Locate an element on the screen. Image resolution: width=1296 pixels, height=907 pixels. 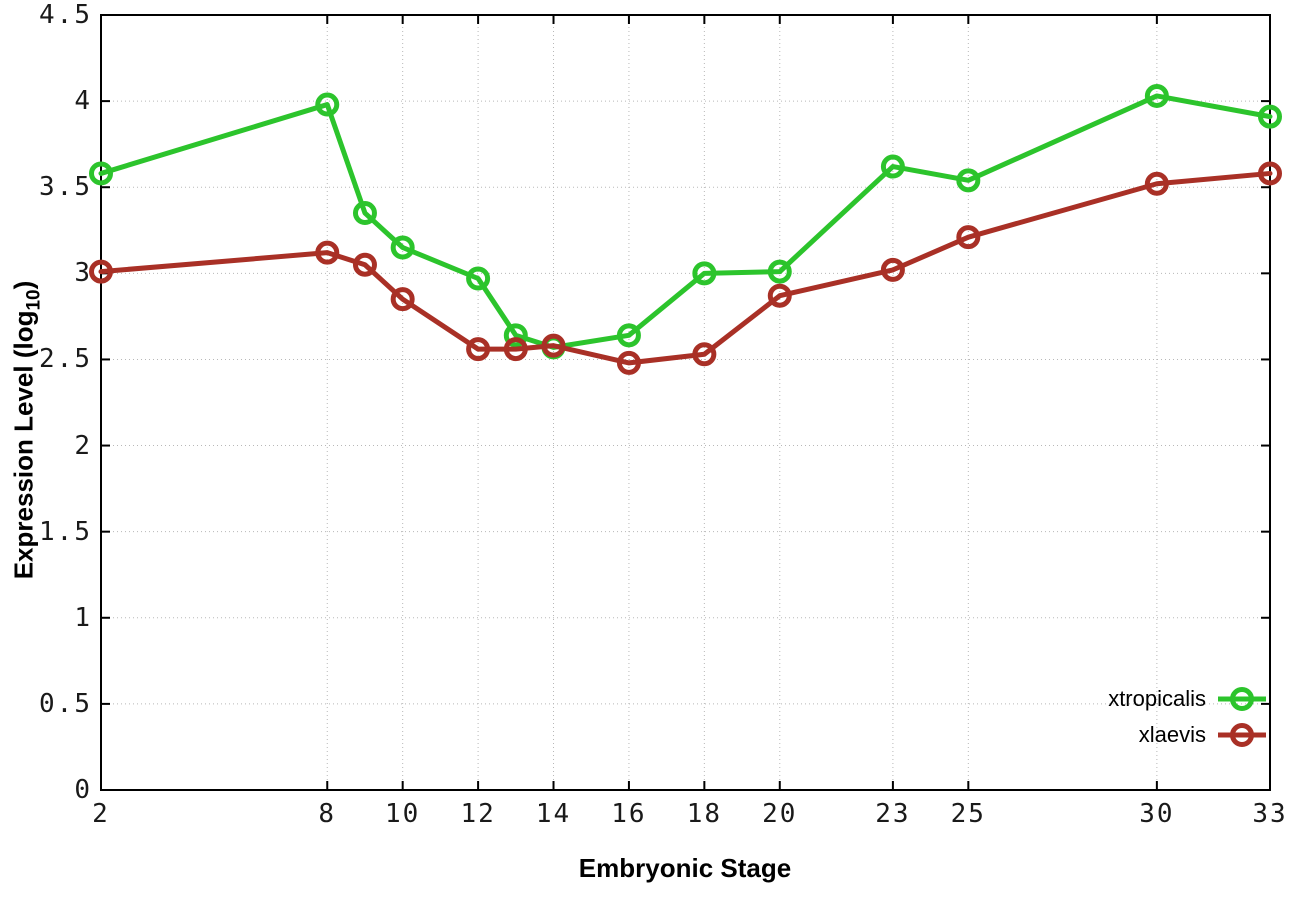
x-tick-label: 33 is located at coordinates (1270, 814).